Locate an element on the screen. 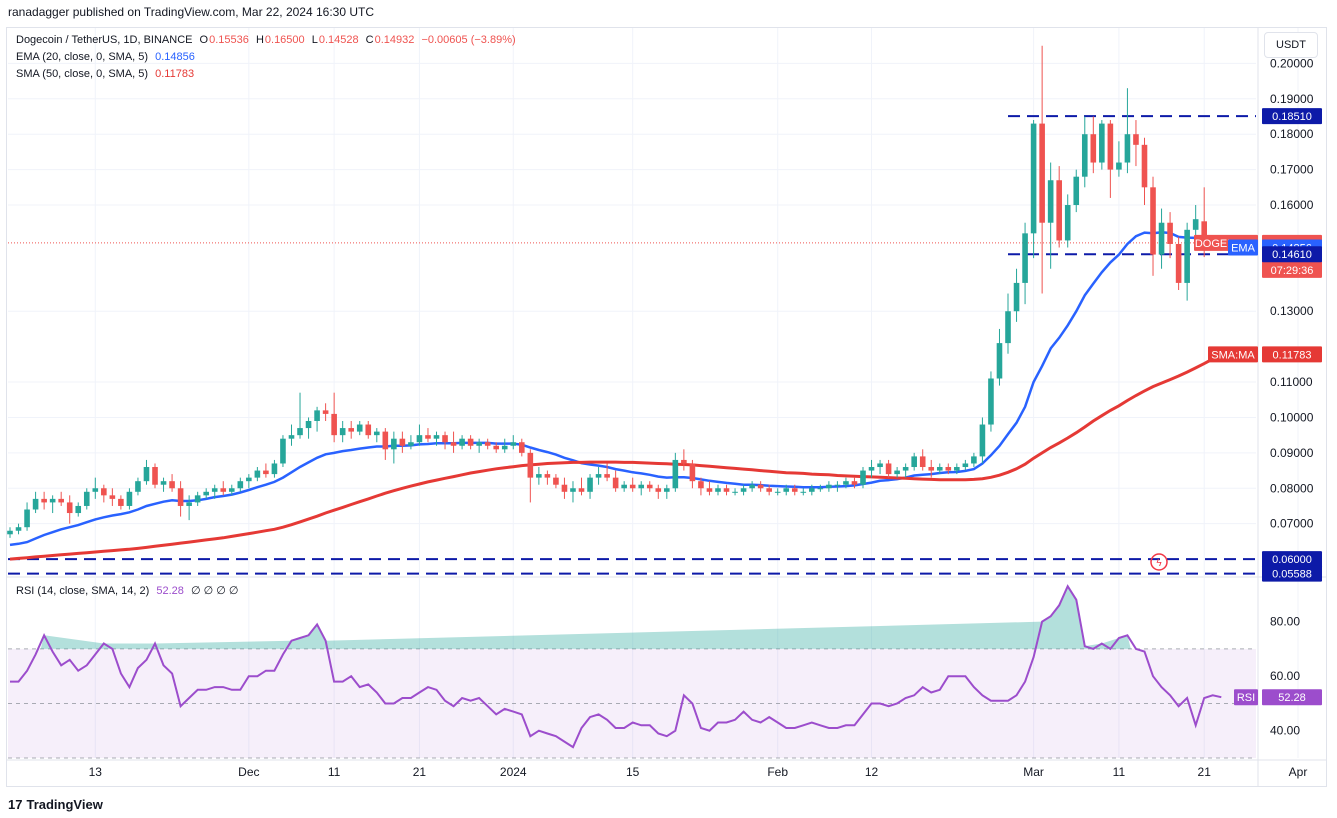 The width and height of the screenshot is (1337, 818). symbol-title: Dogecoin / TetherUS, 1D, BINANCE is located at coordinates (104, 40).